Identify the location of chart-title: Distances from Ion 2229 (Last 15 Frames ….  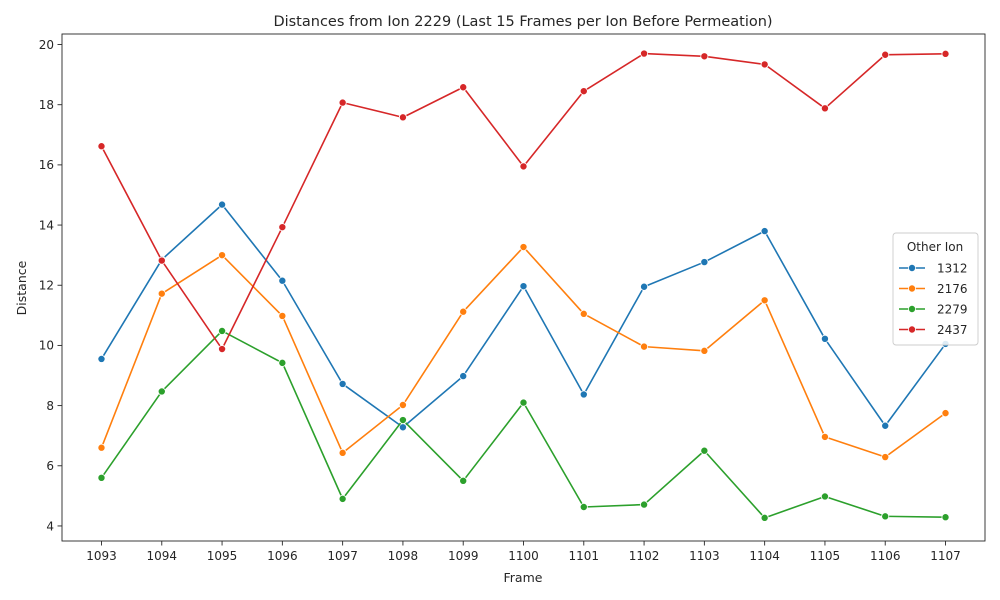
(522, 22).